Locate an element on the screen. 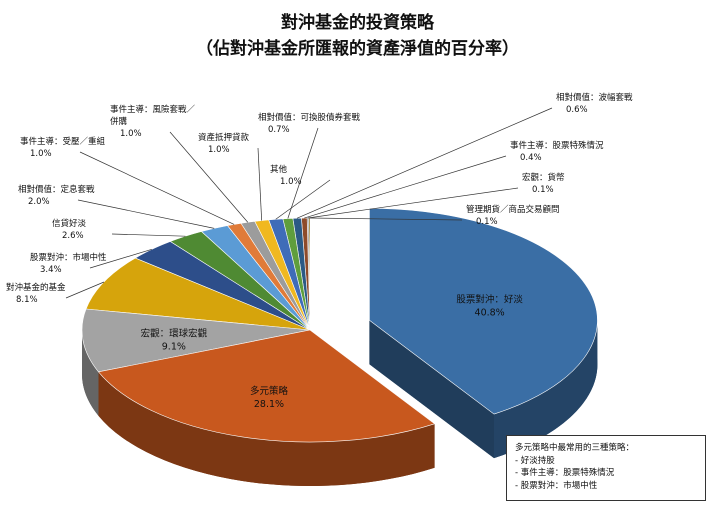 The width and height of the screenshot is (715, 513). slice-label: 股票對沖：好淡 40.8% is located at coordinates (489, 306).